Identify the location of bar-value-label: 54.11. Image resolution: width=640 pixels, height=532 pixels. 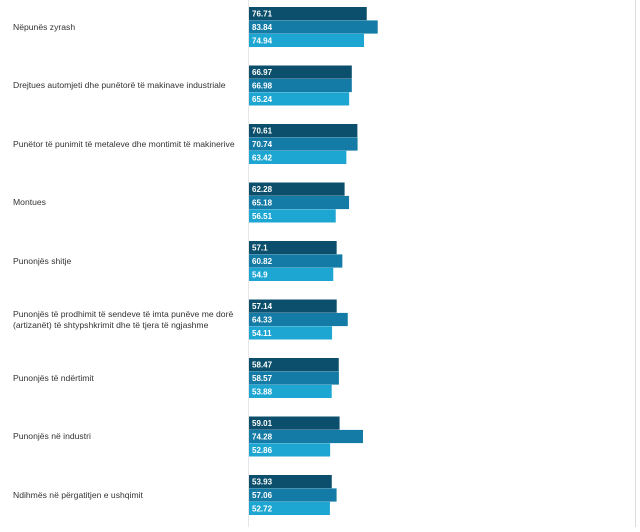
(262, 333).